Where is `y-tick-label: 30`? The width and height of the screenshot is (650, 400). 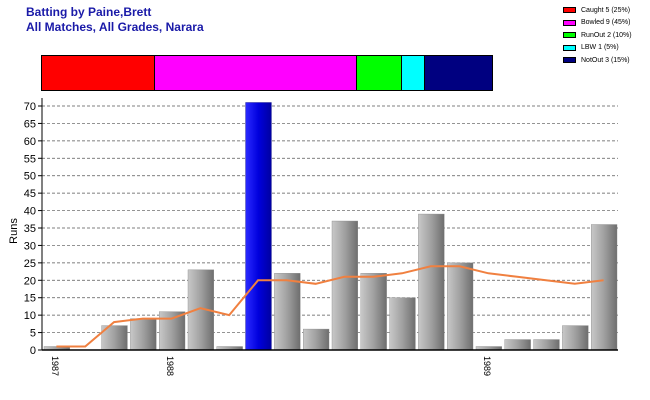 y-tick-label: 30 is located at coordinates (30, 246).